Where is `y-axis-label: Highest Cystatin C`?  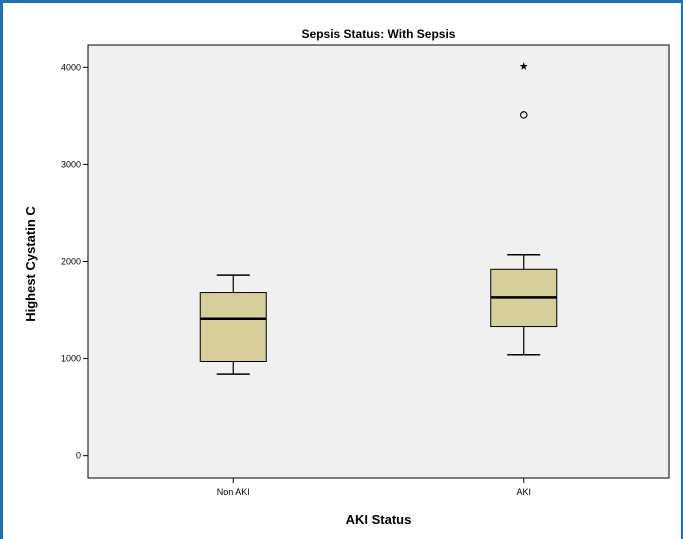 y-axis-label: Highest Cystatin C is located at coordinates (30, 264).